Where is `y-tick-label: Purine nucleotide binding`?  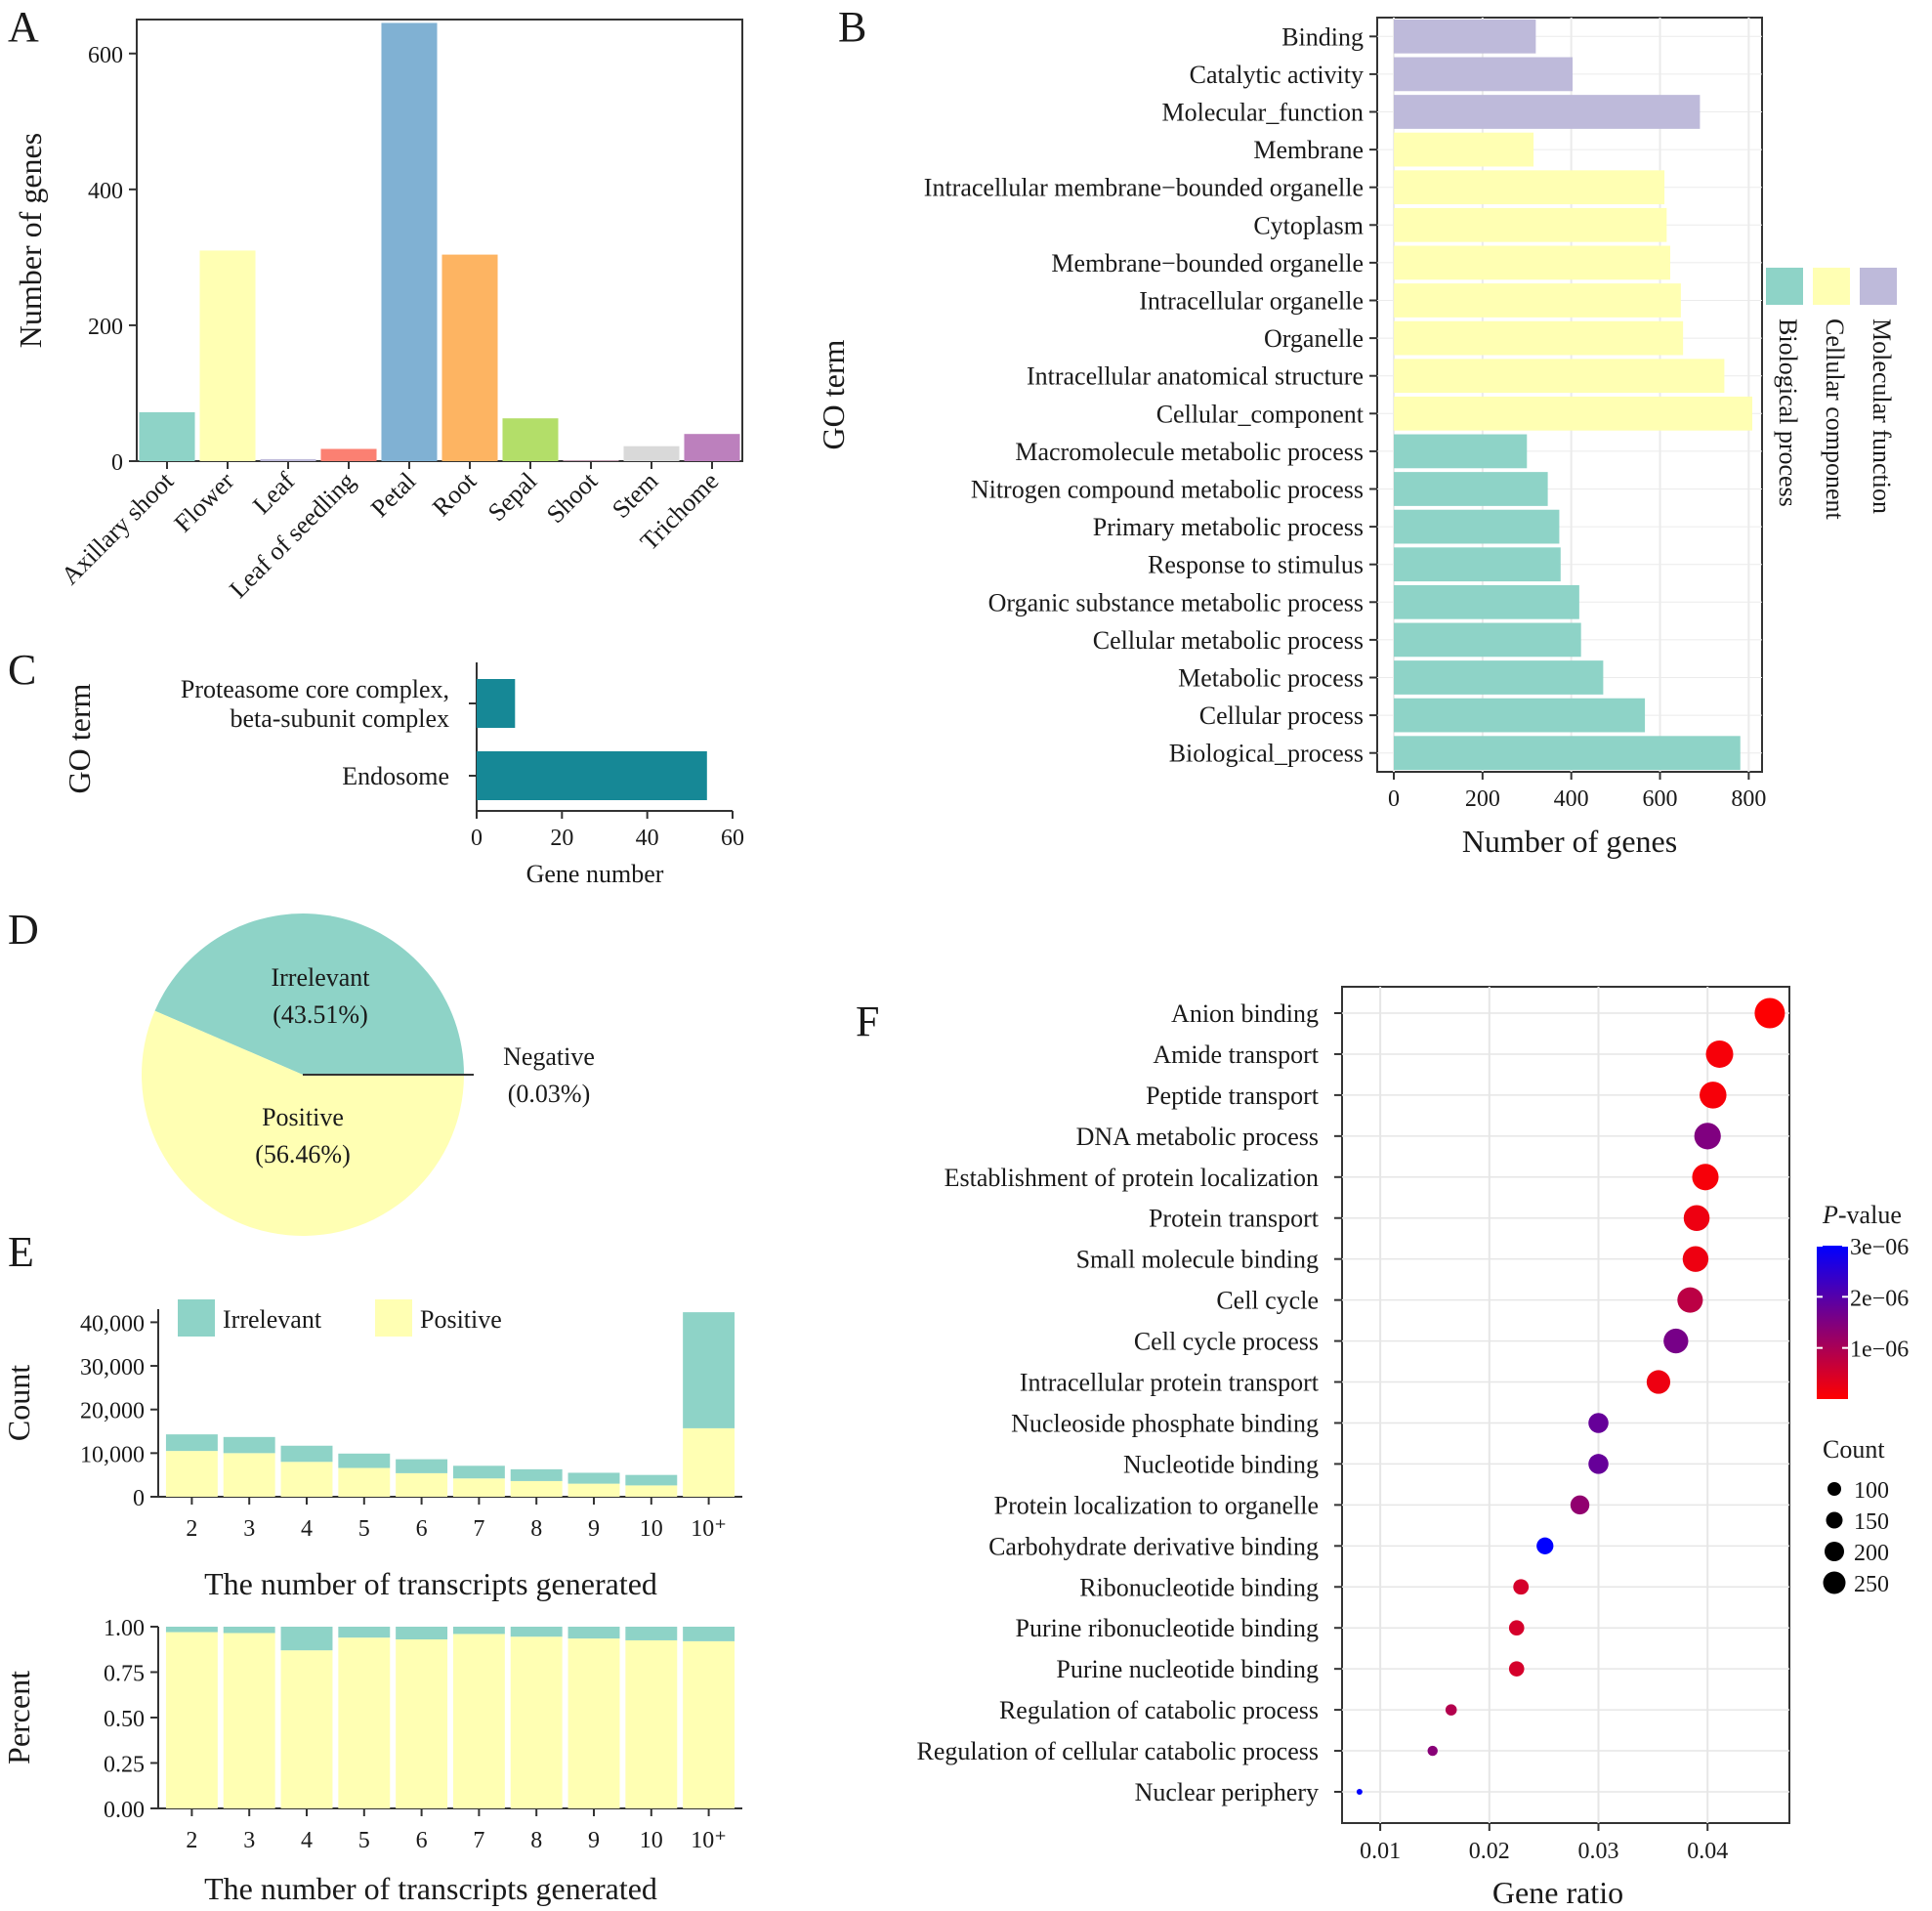 y-tick-label: Purine nucleotide binding is located at coordinates (1187, 1669).